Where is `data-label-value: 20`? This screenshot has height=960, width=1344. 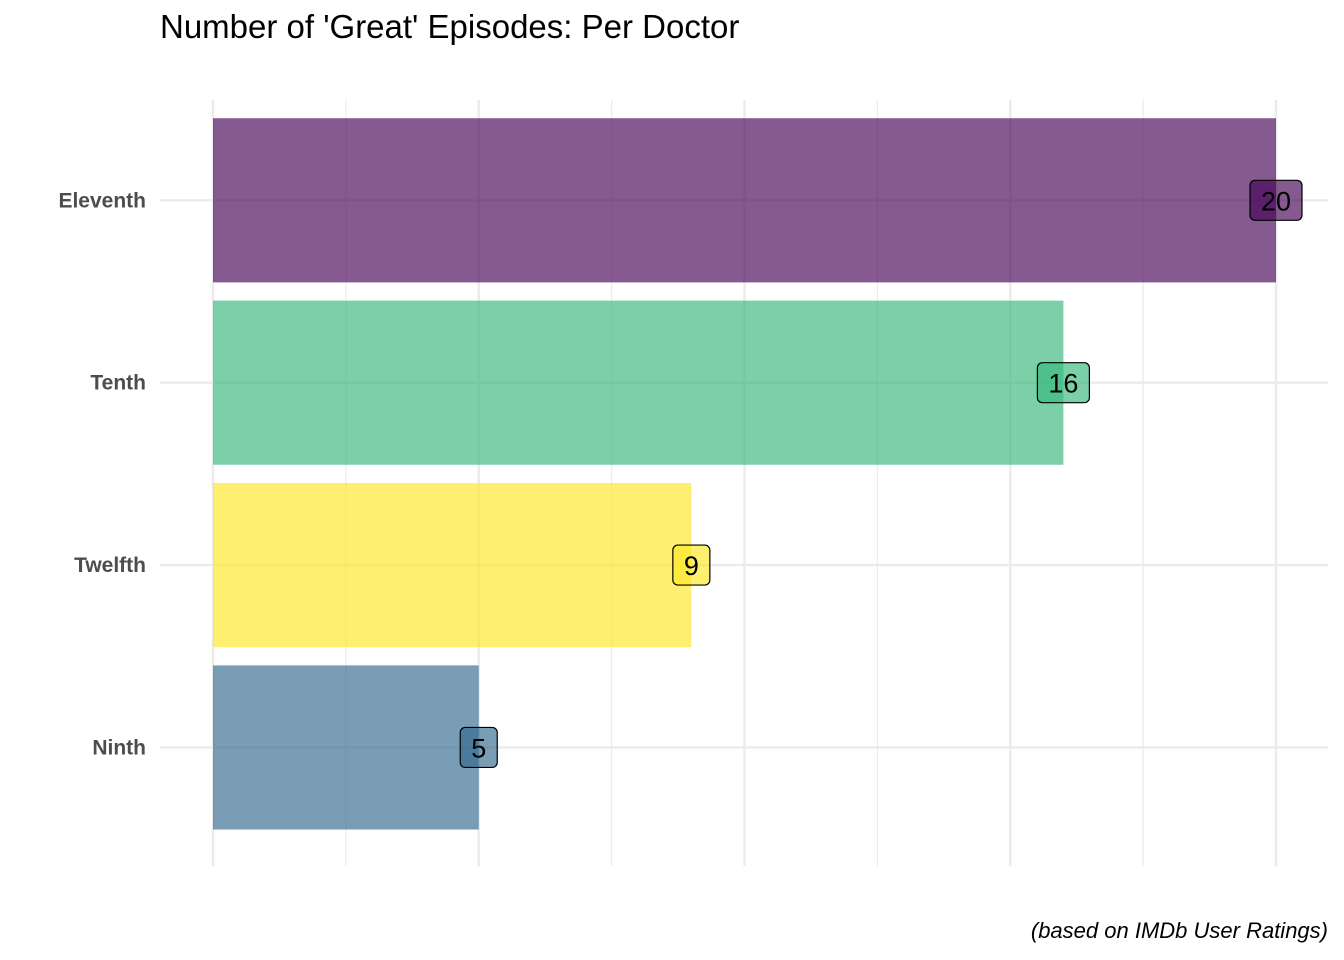 data-label-value: 20 is located at coordinates (1276, 201).